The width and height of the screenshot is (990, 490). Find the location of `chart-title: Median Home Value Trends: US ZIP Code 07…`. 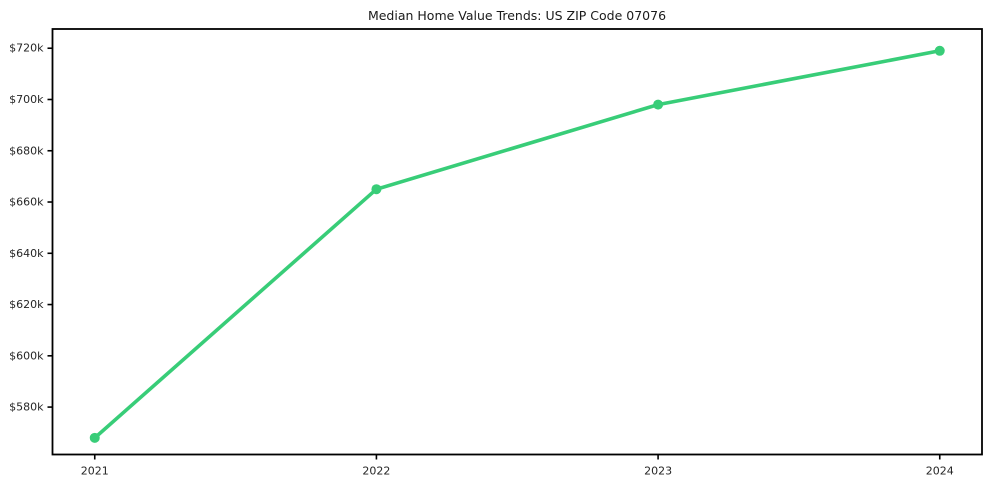

chart-title: Median Home Value Trends: US ZIP Code 07… is located at coordinates (517, 15).